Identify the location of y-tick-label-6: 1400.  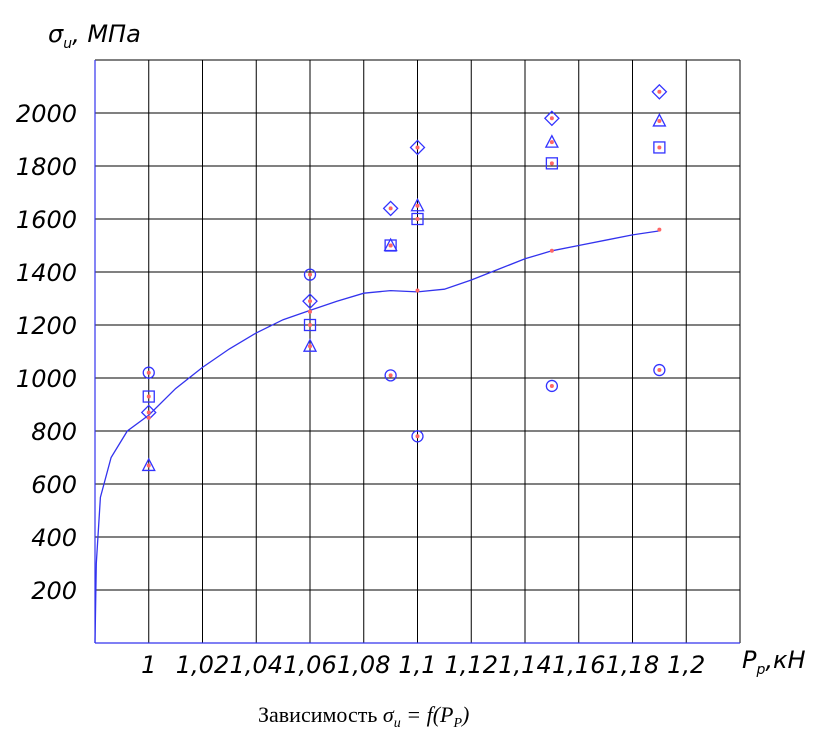
(46, 273).